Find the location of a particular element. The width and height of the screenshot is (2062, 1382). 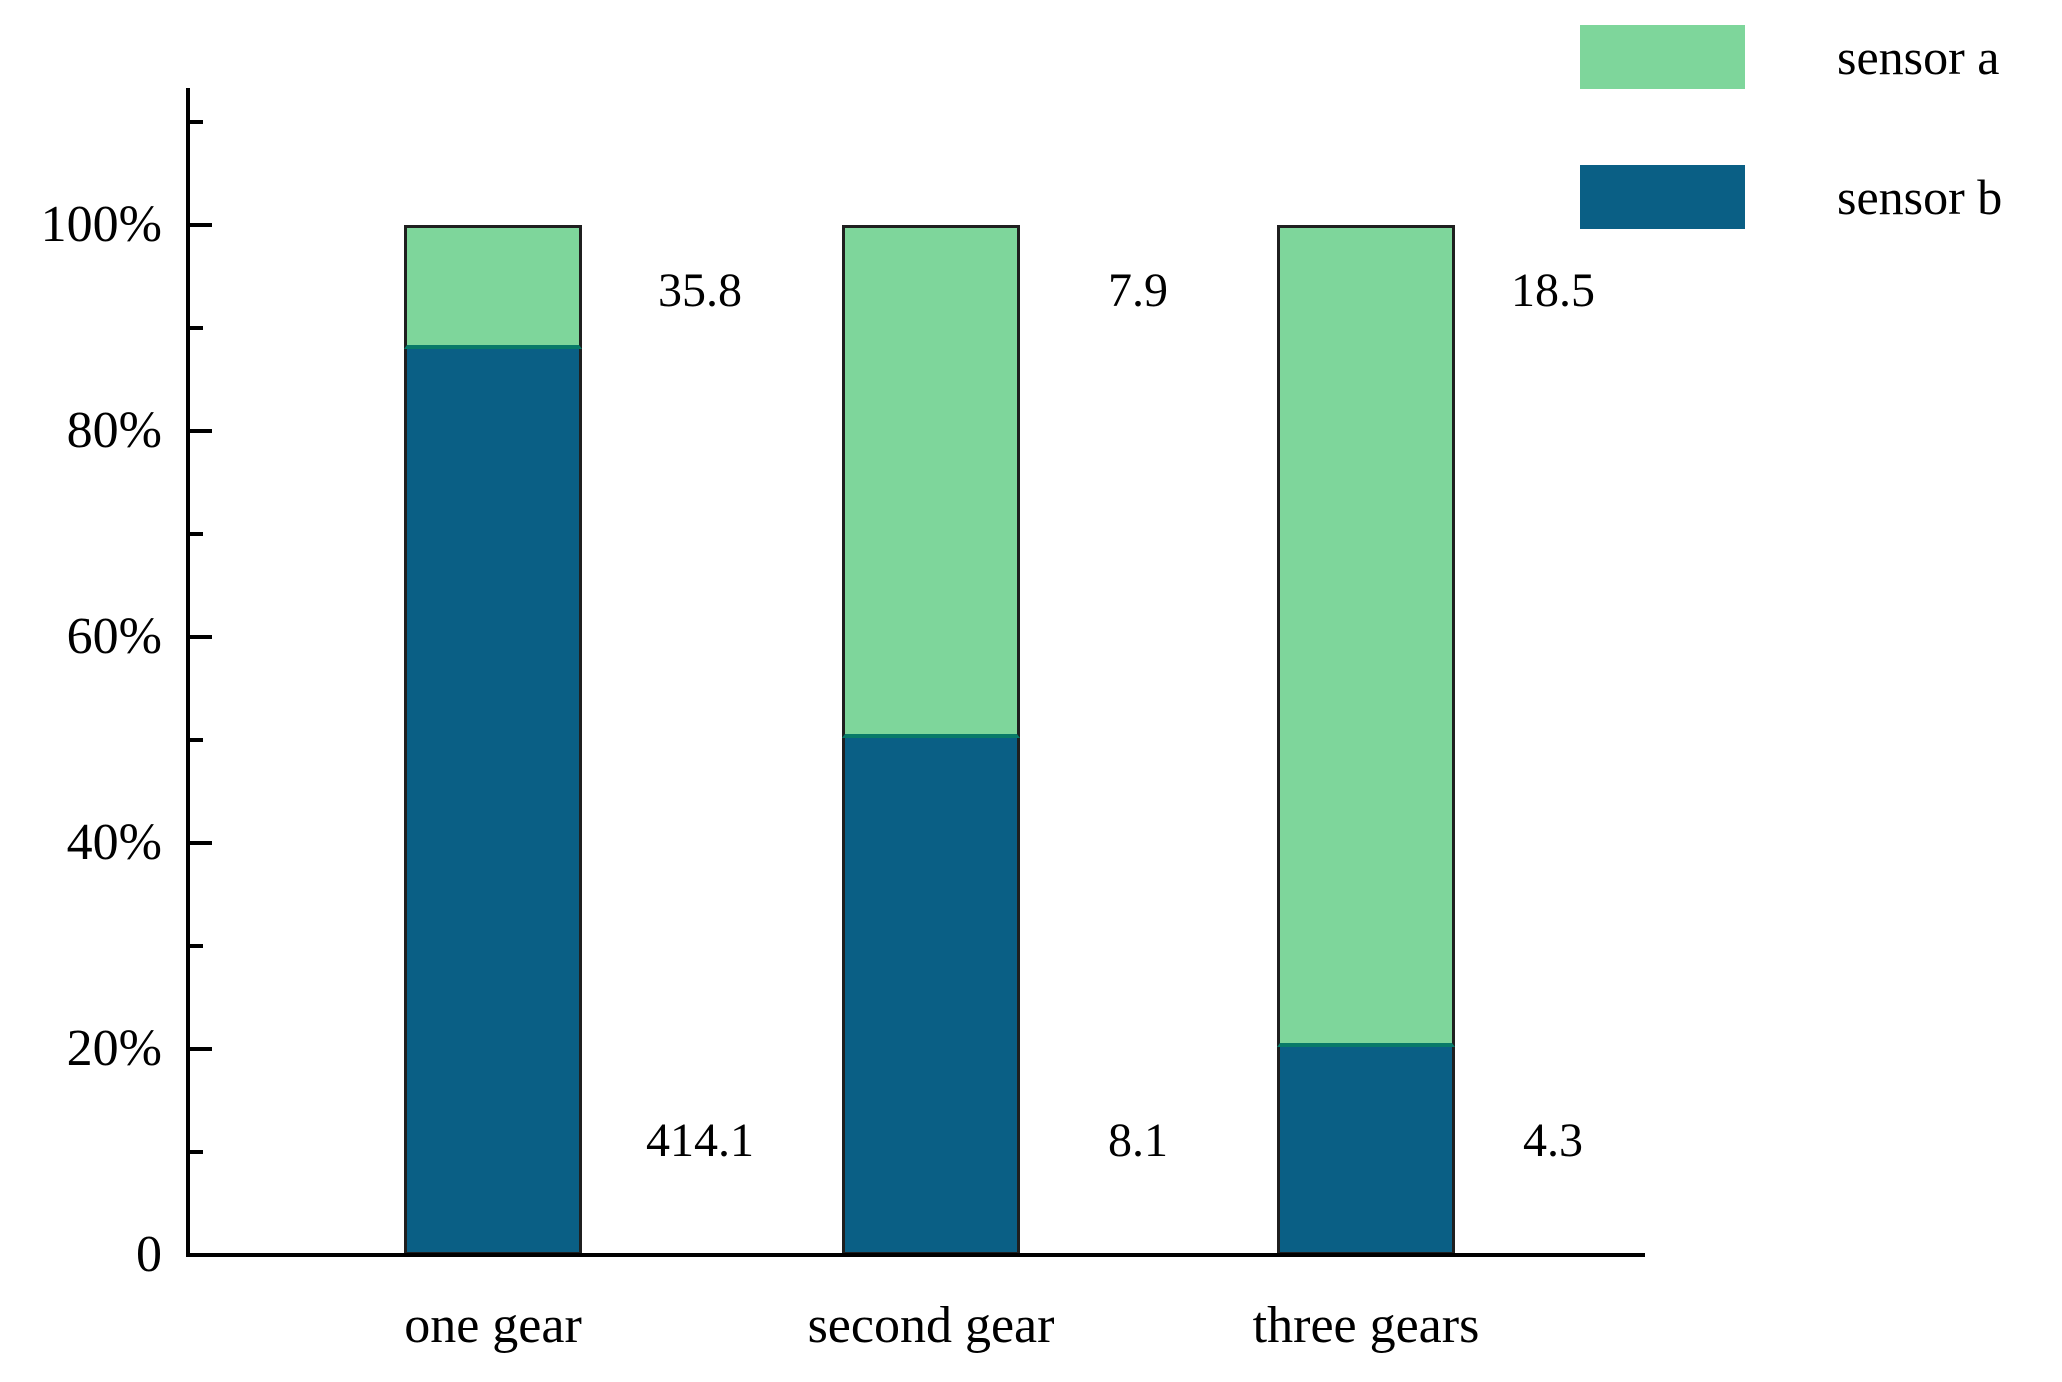

value-label-sensor-b: 8.1 is located at coordinates (1138, 1140).